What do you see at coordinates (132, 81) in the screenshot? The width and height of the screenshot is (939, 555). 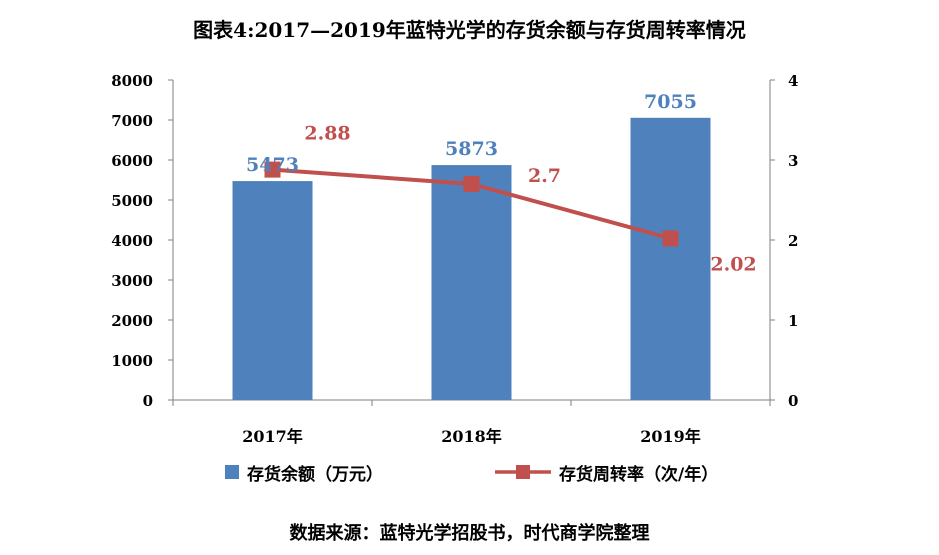 I see `y-left-tick-label: 8000` at bounding box center [132, 81].